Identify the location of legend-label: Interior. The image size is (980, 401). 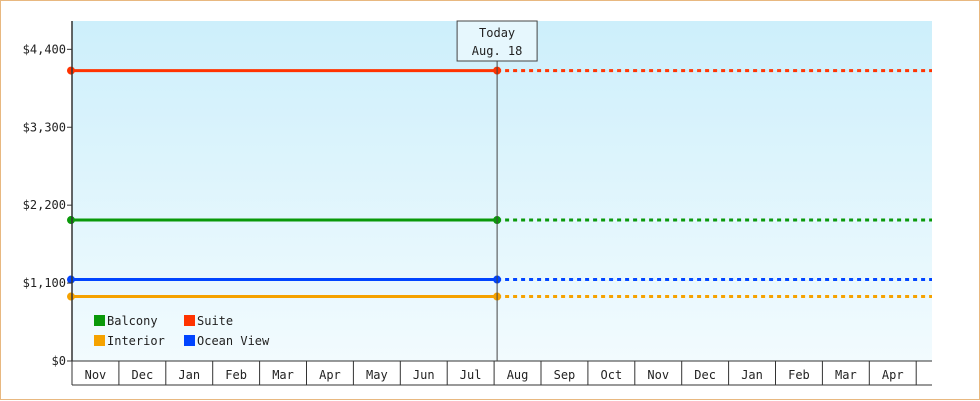
(136, 341).